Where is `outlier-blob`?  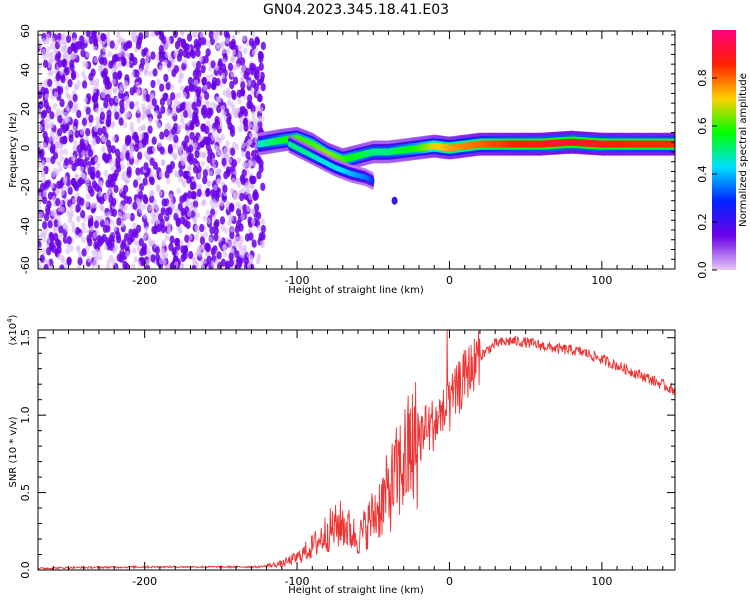 outlier-blob is located at coordinates (394, 200).